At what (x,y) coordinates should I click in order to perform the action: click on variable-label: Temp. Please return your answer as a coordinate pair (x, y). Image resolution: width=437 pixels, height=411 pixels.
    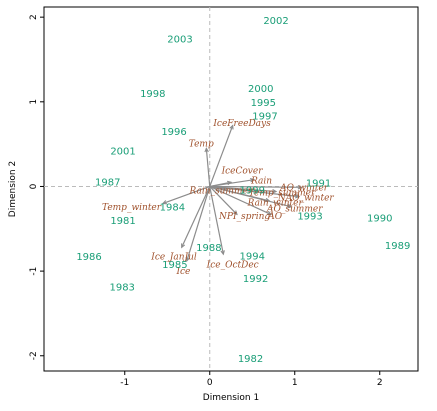
    Looking at the image, I should click on (201, 144).